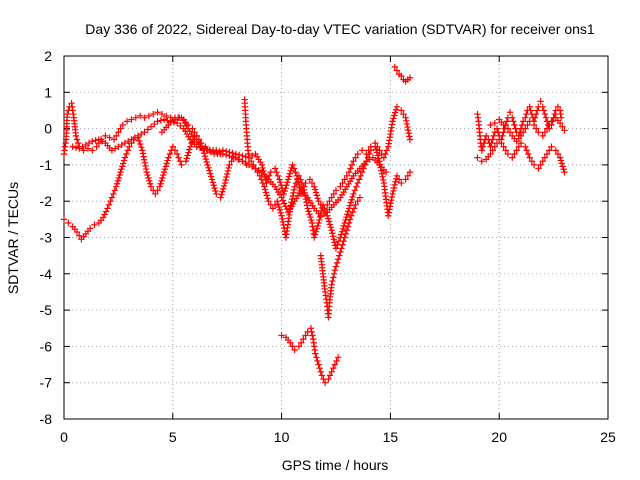  What do you see at coordinates (499, 437) in the screenshot?
I see `x-tick-label: 20` at bounding box center [499, 437].